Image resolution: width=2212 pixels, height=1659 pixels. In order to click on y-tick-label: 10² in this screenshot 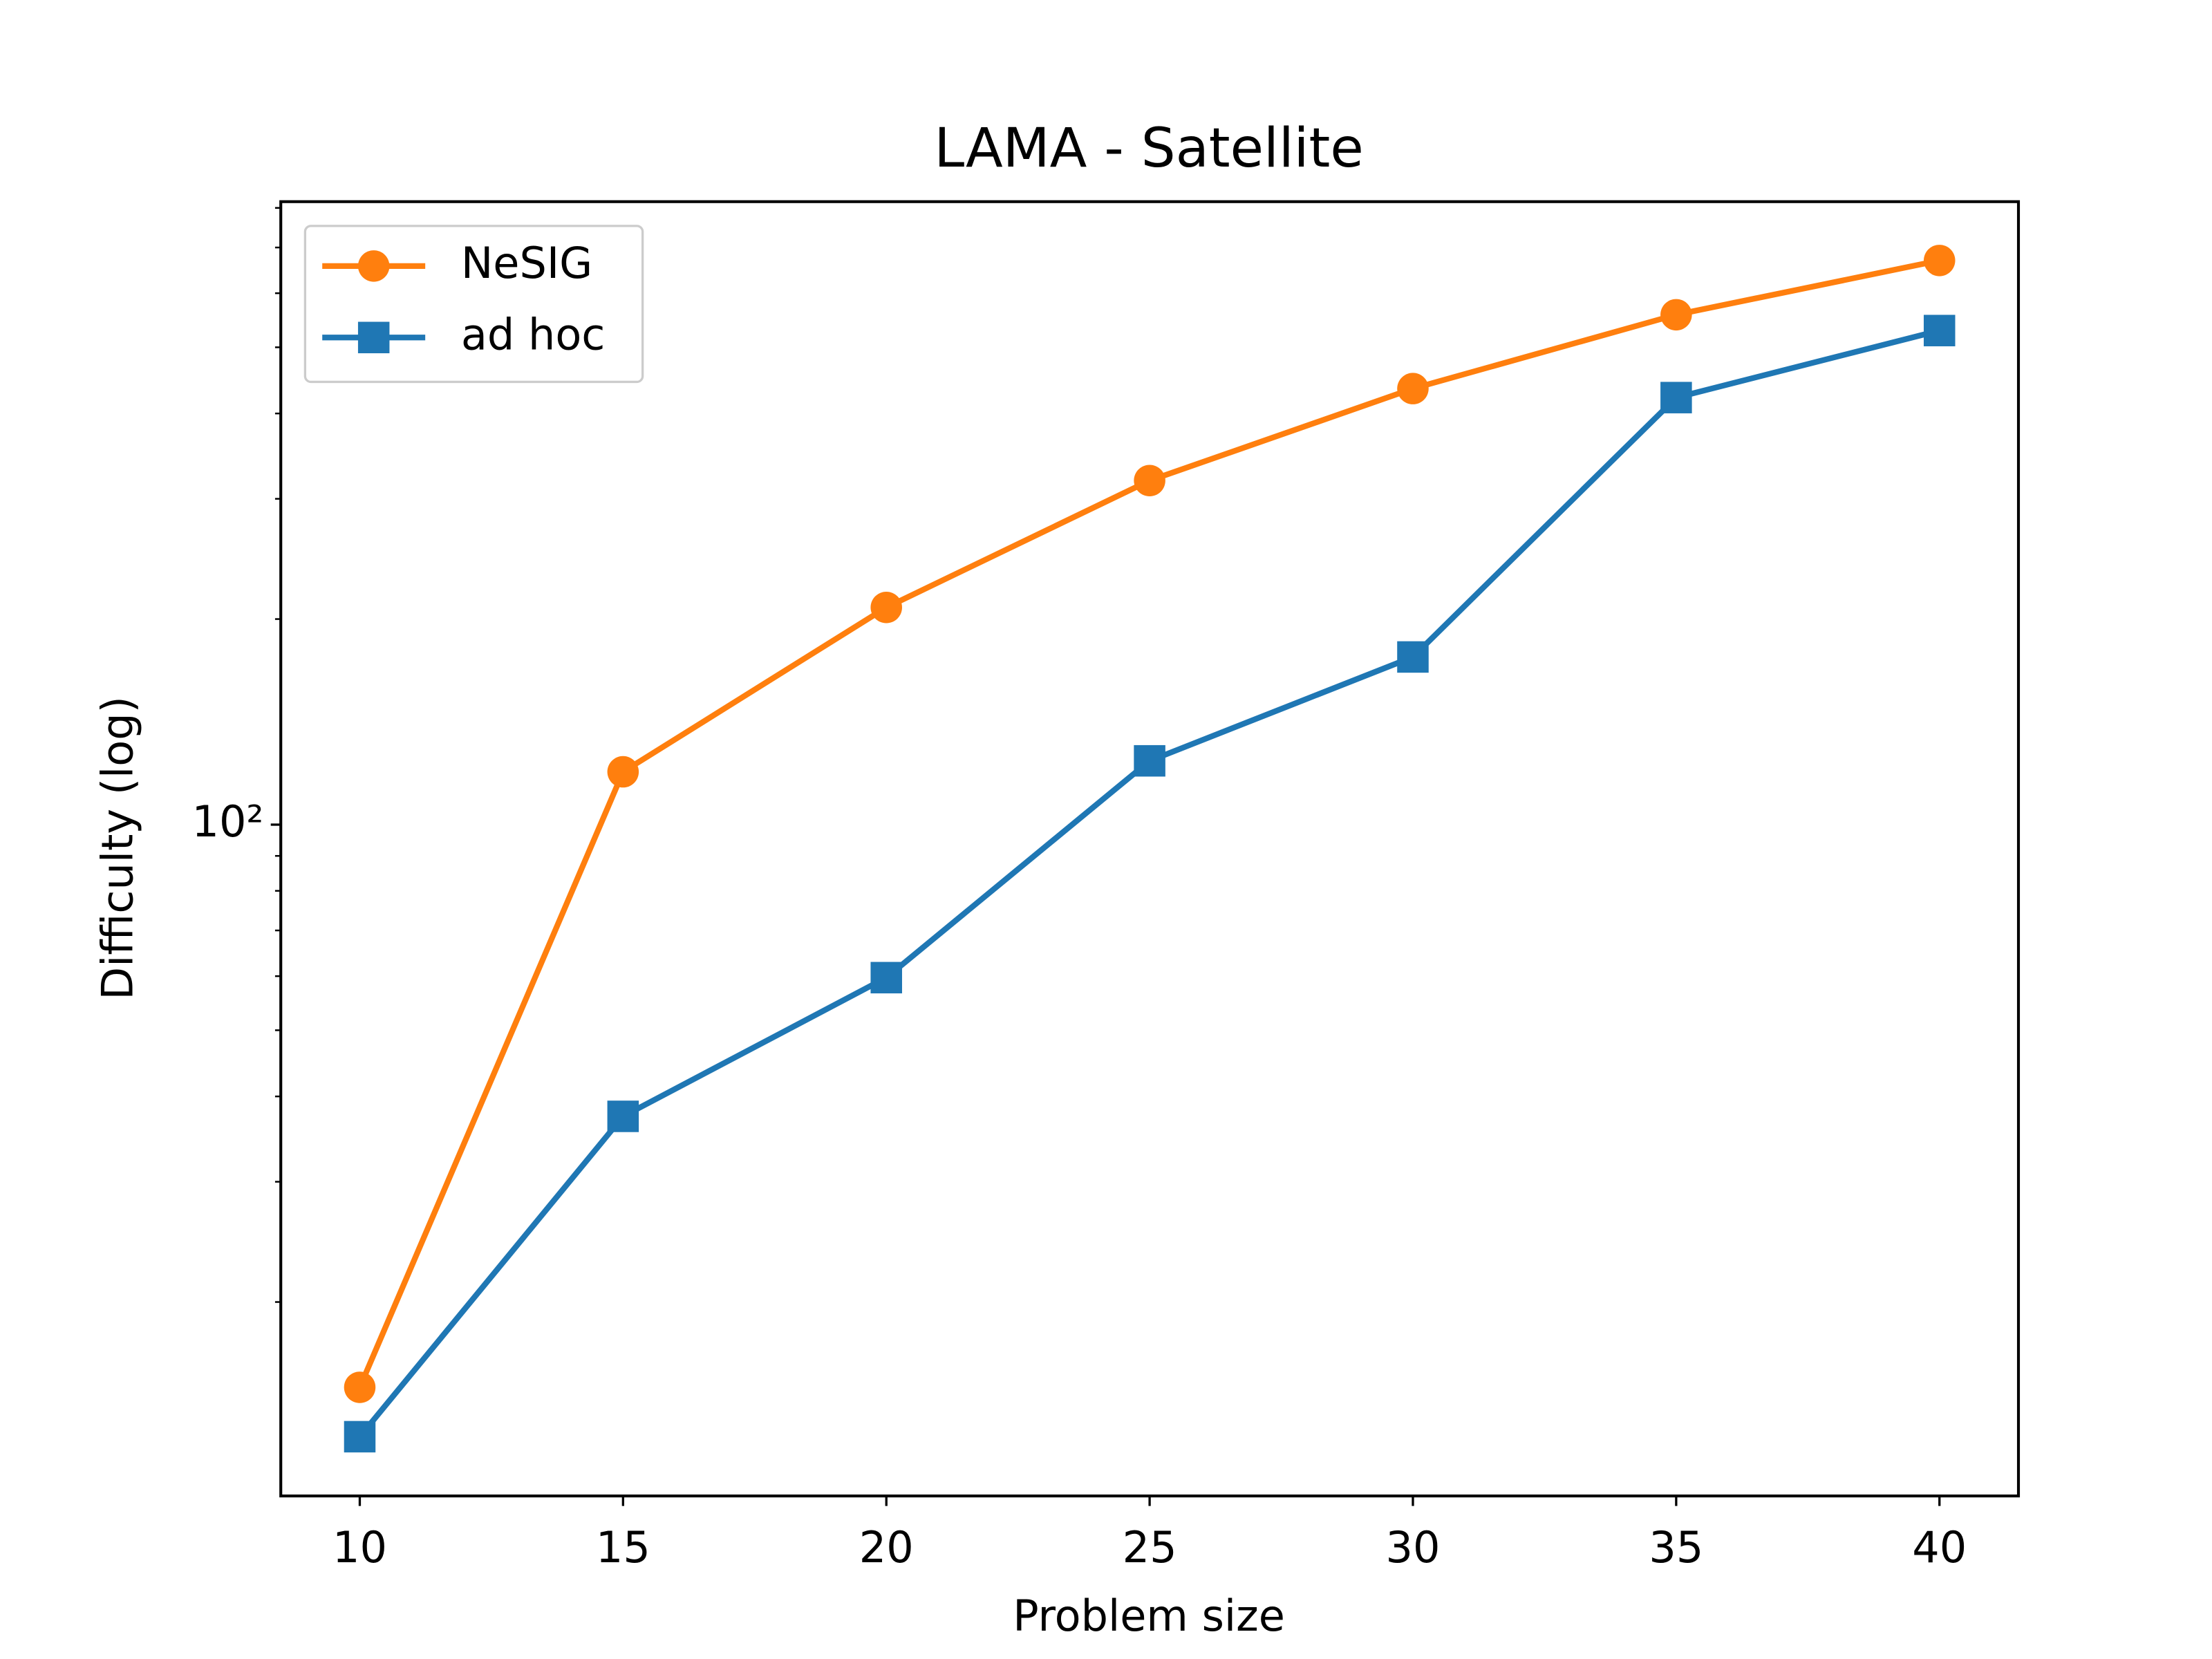, I will do `click(228, 821)`.